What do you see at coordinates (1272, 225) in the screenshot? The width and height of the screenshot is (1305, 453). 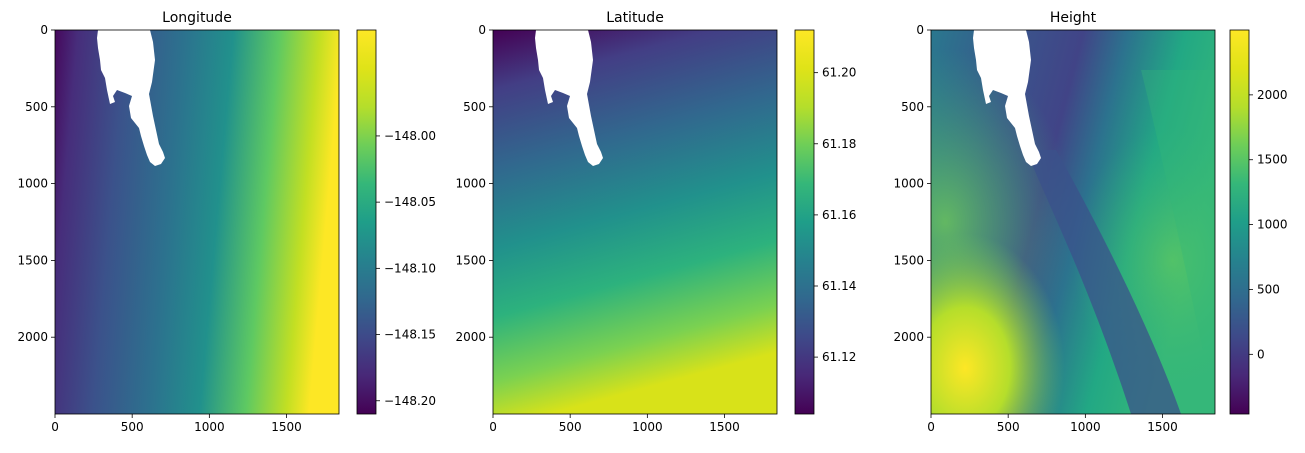 I see `colorbar-tick-label: 1000` at bounding box center [1272, 225].